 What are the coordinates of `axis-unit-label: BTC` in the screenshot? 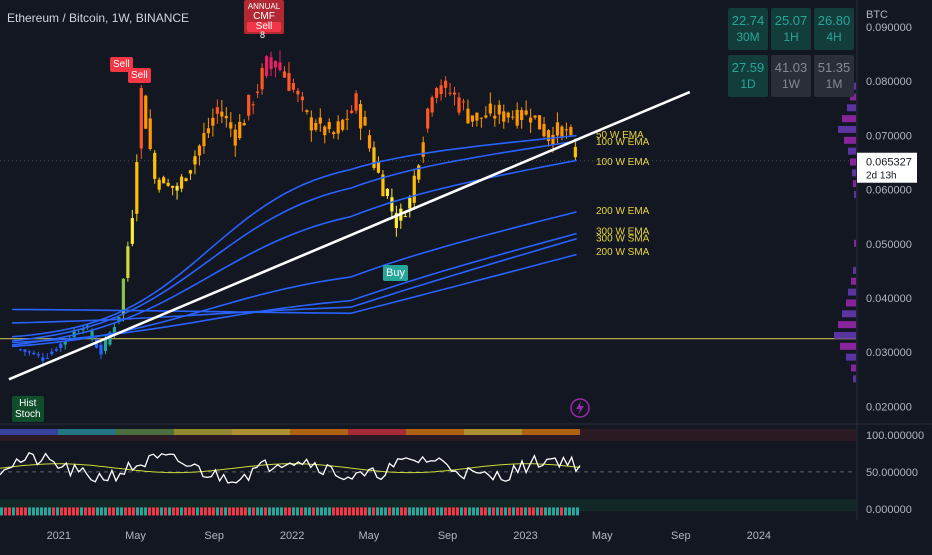 It's located at (877, 15).